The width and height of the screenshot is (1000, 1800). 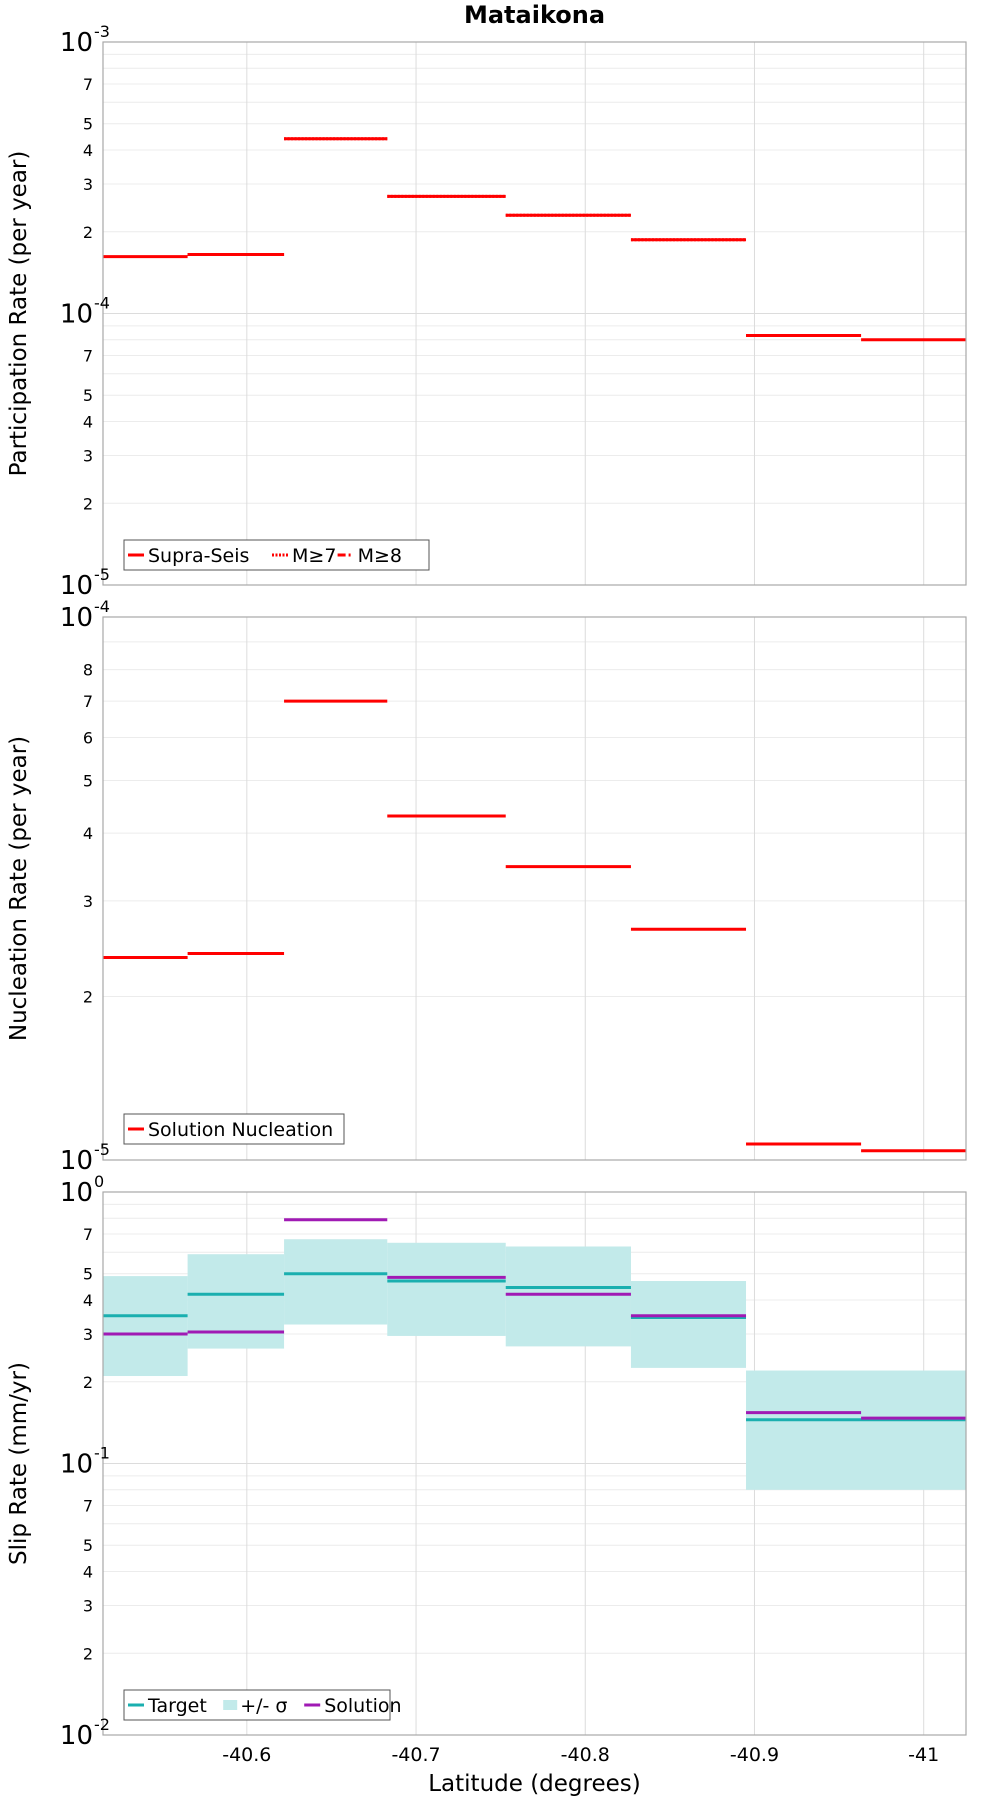 I want to click on legend-entry-label: +/- σ, so click(x=263, y=1706).